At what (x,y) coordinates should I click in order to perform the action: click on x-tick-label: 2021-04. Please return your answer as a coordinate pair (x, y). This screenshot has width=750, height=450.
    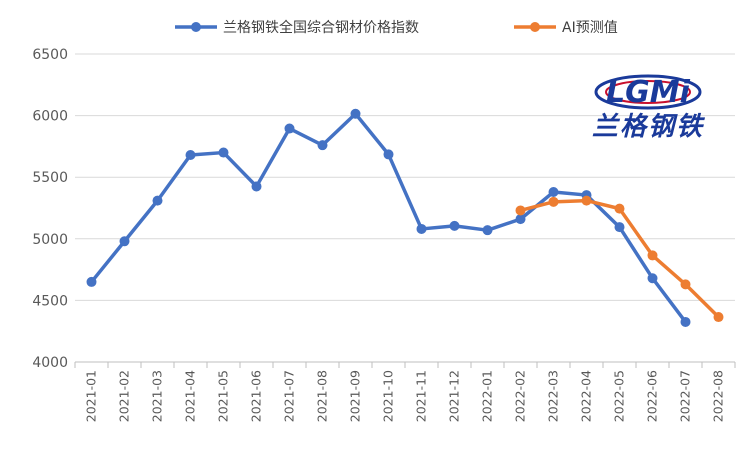
    Looking at the image, I should click on (190, 396).